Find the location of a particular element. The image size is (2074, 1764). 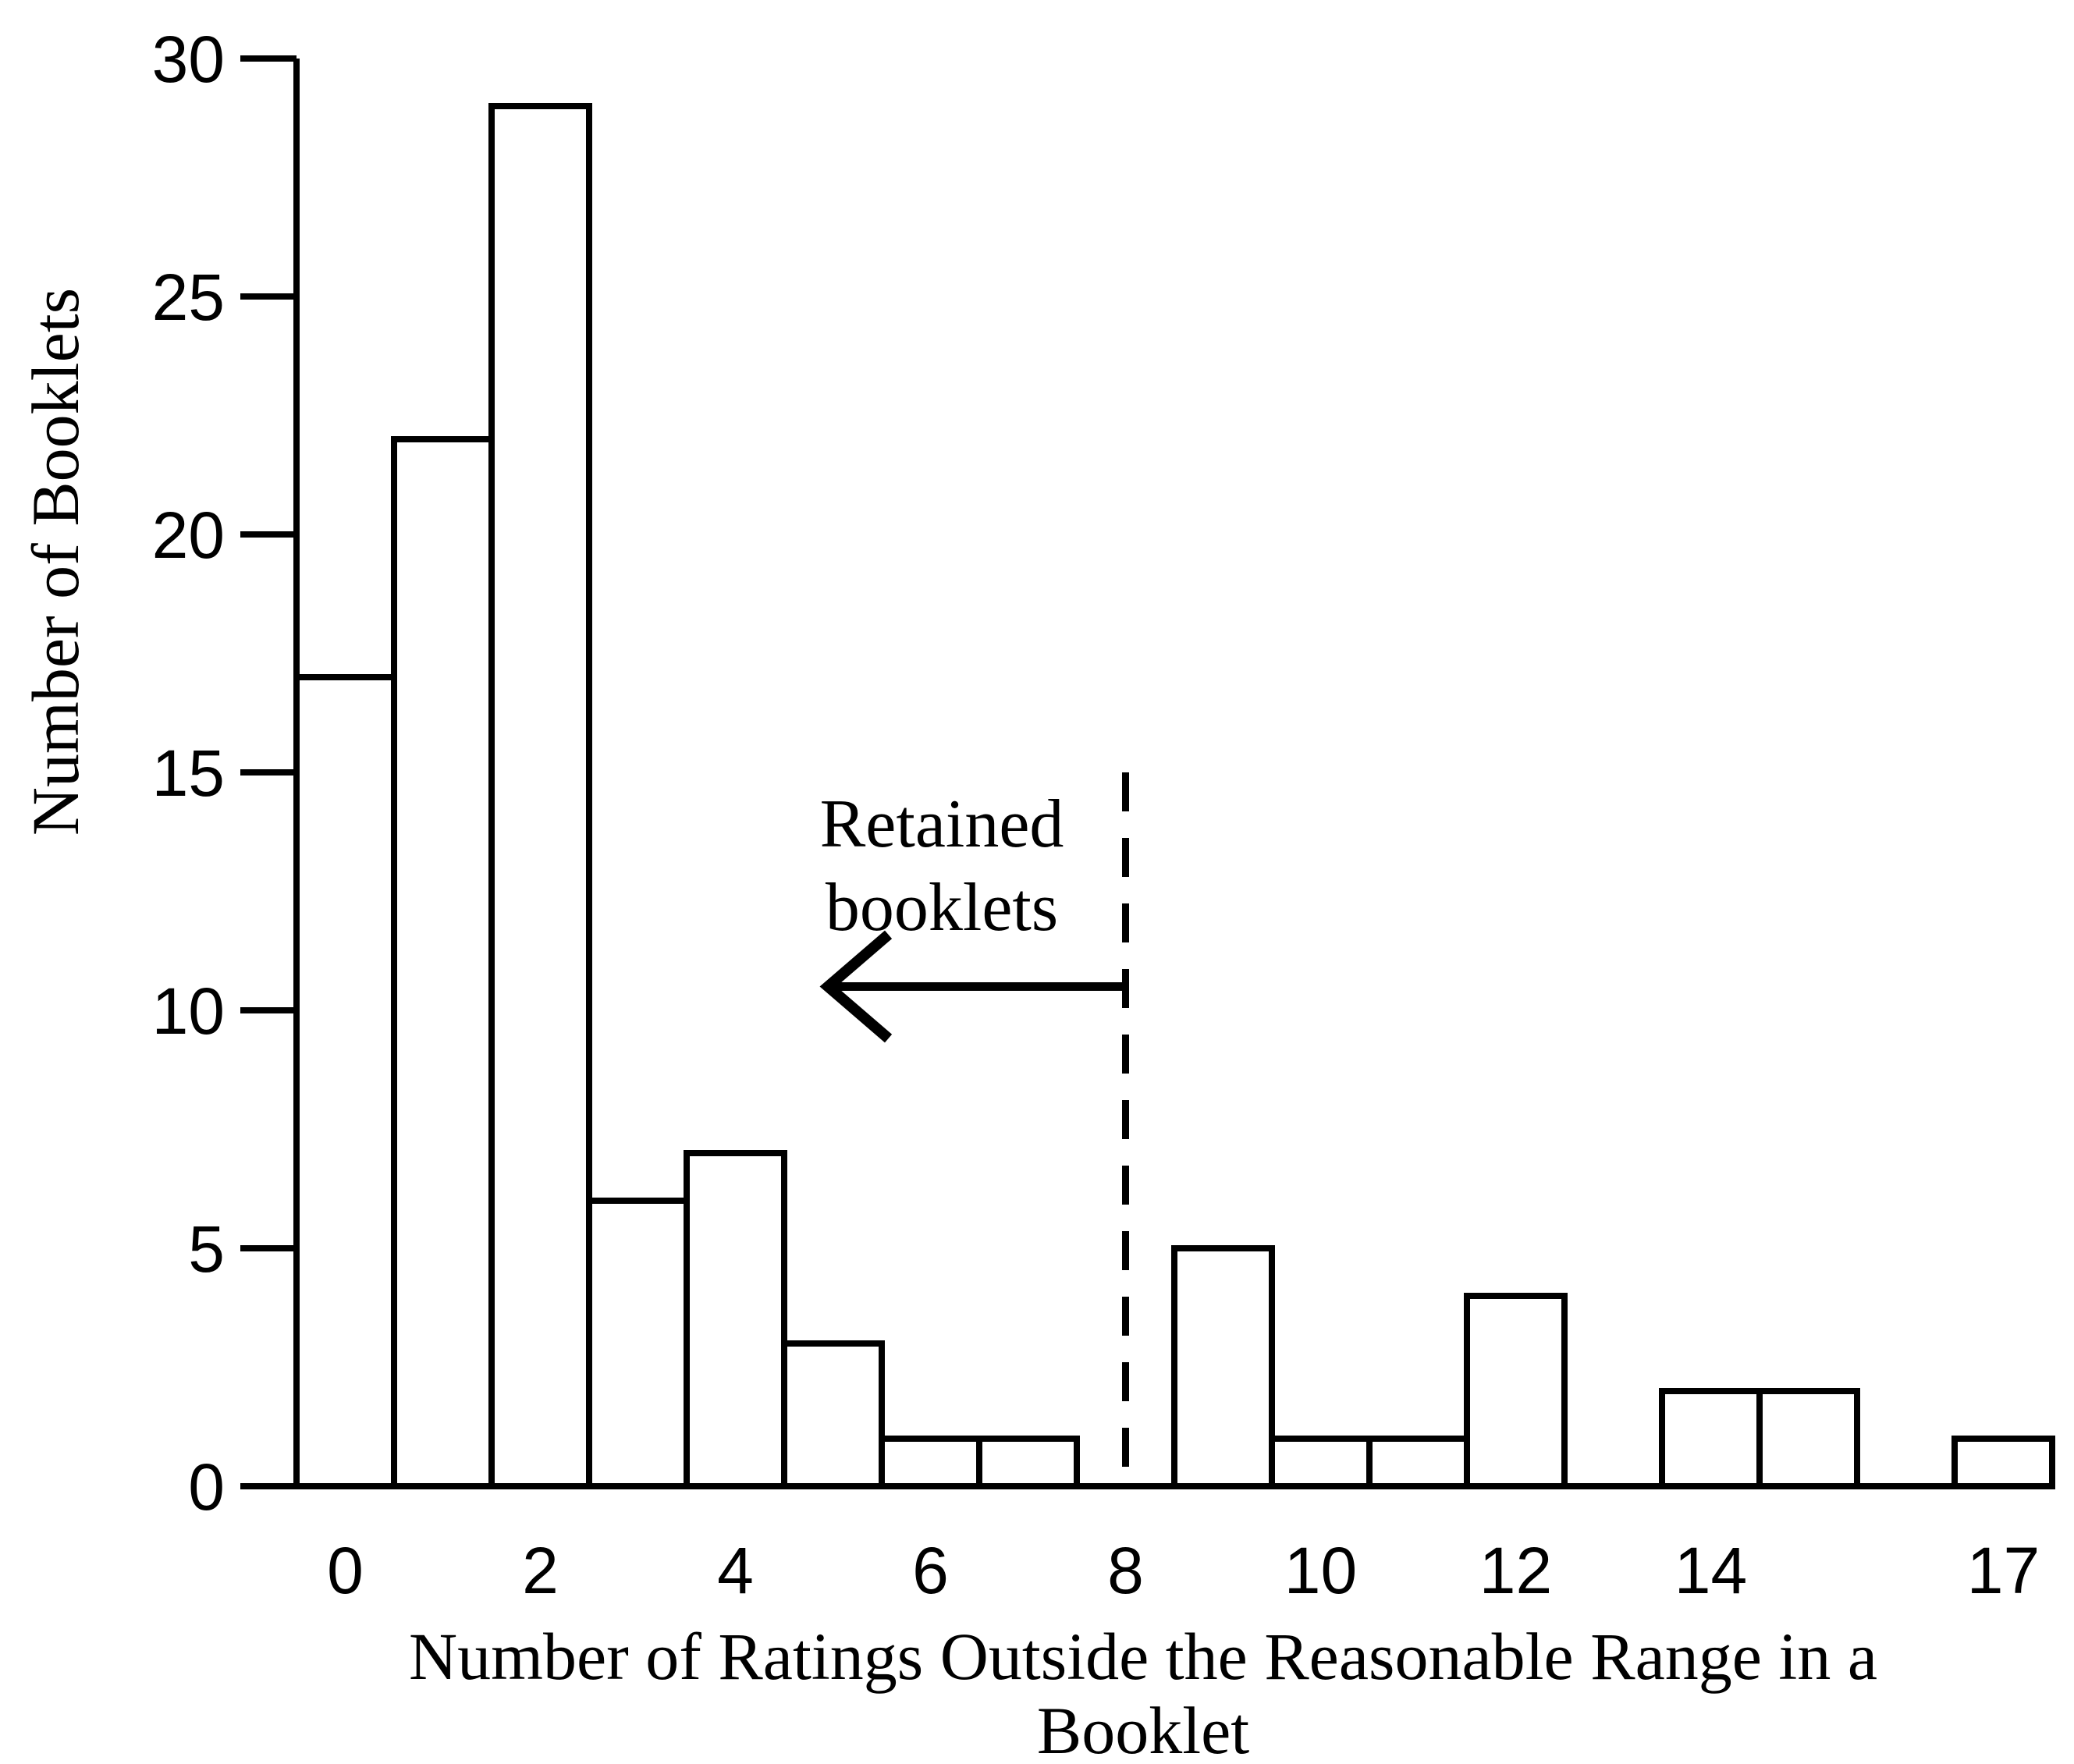

x-tick-label: 0 is located at coordinates (345, 1571).